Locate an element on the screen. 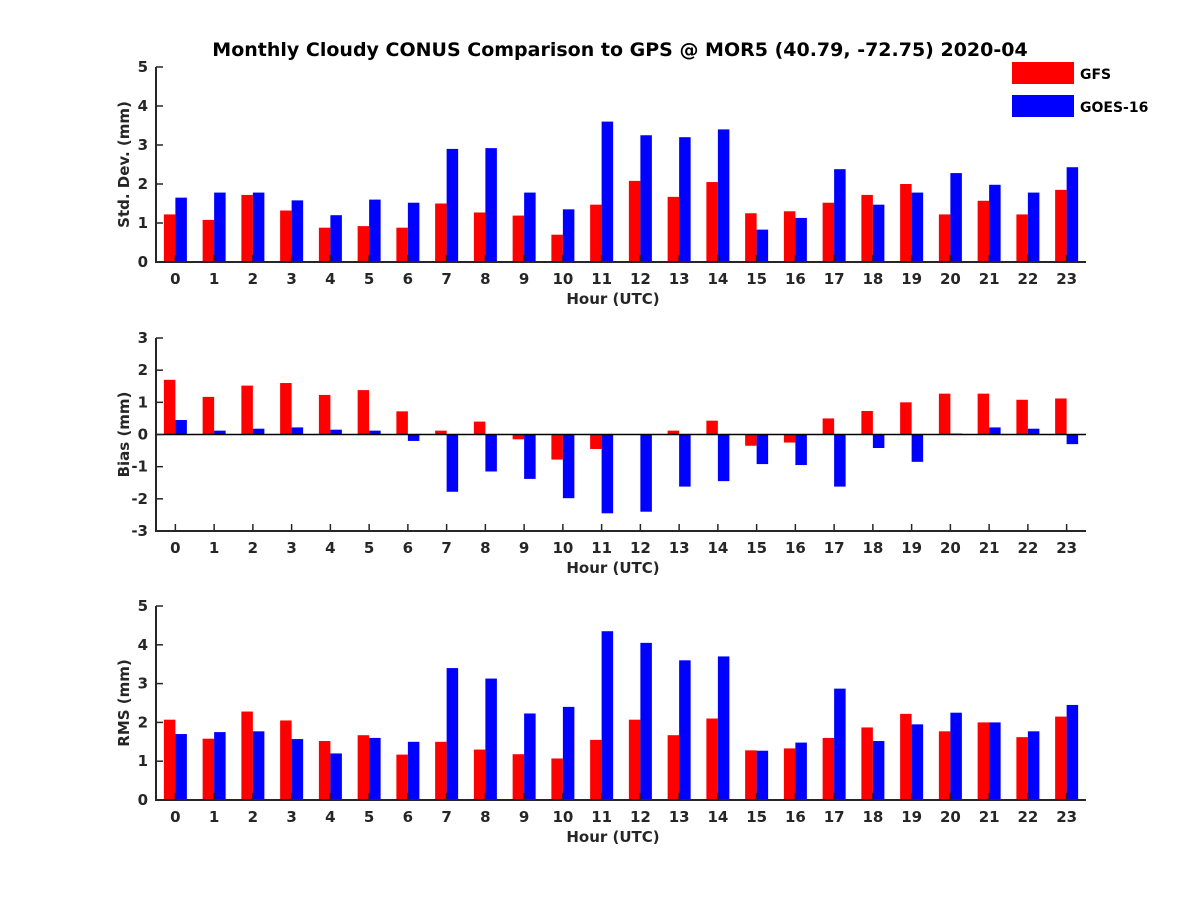 The image size is (1200, 900). rms-x-tick-label: 9 is located at coordinates (524, 817).